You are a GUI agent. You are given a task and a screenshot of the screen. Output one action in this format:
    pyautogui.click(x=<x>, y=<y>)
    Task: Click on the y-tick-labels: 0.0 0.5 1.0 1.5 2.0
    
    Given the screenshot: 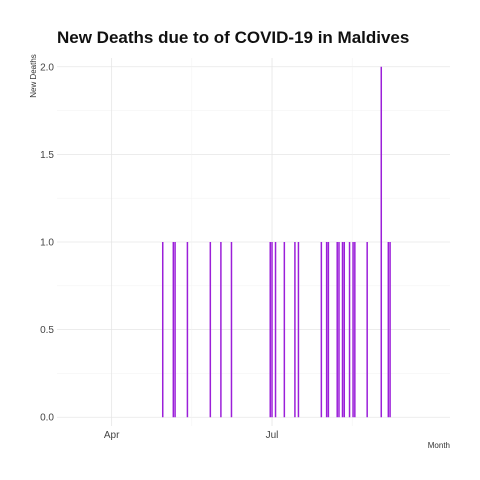 What is the action you would take?
    pyautogui.click(x=47, y=242)
    